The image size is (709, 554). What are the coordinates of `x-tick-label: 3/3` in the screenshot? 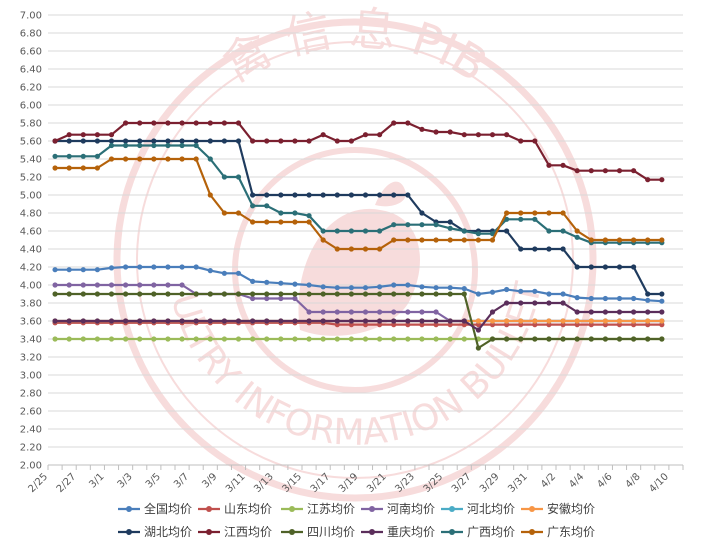 It's located at (125, 480).